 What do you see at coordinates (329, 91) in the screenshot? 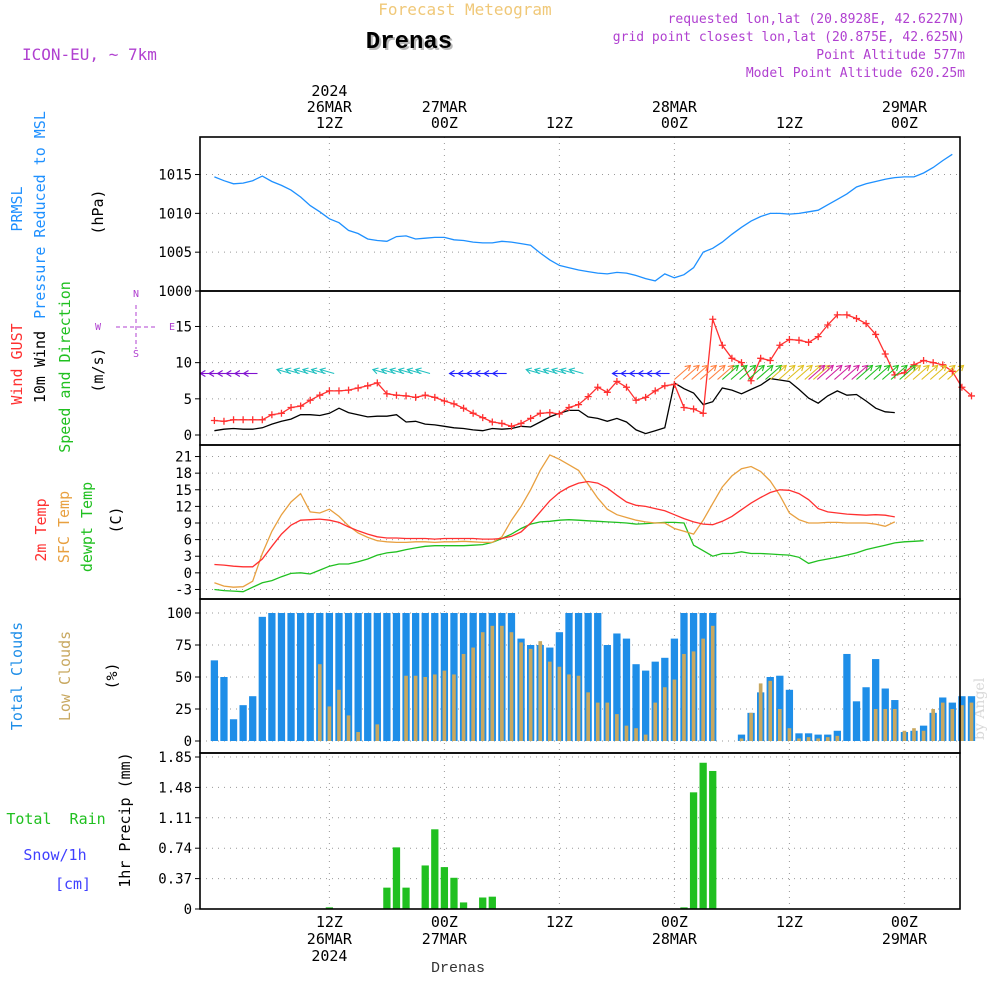
I see `top-time-label: 2024` at bounding box center [329, 91].